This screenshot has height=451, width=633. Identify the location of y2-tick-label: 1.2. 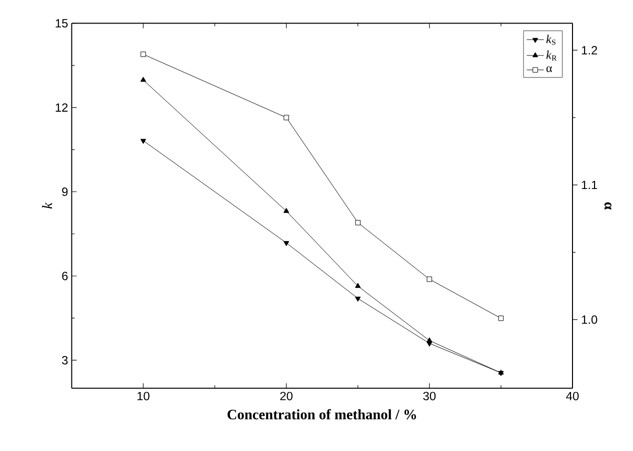
(590, 50).